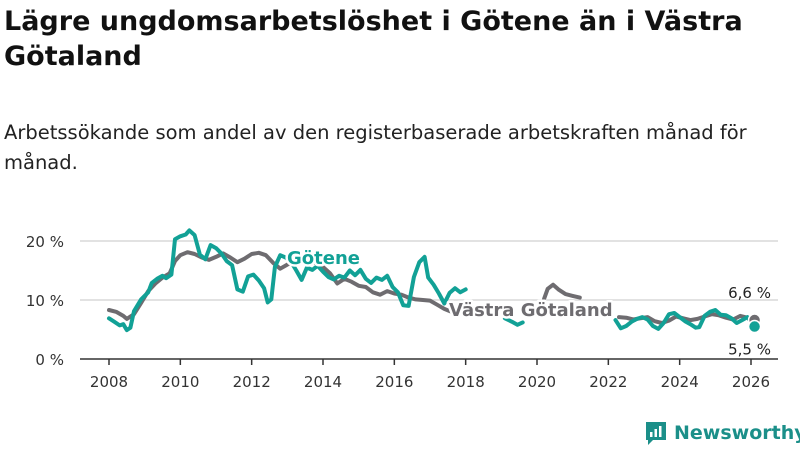 The height and width of the screenshot is (450, 800). I want to click on x-tick-label: 2018, so click(466, 382).